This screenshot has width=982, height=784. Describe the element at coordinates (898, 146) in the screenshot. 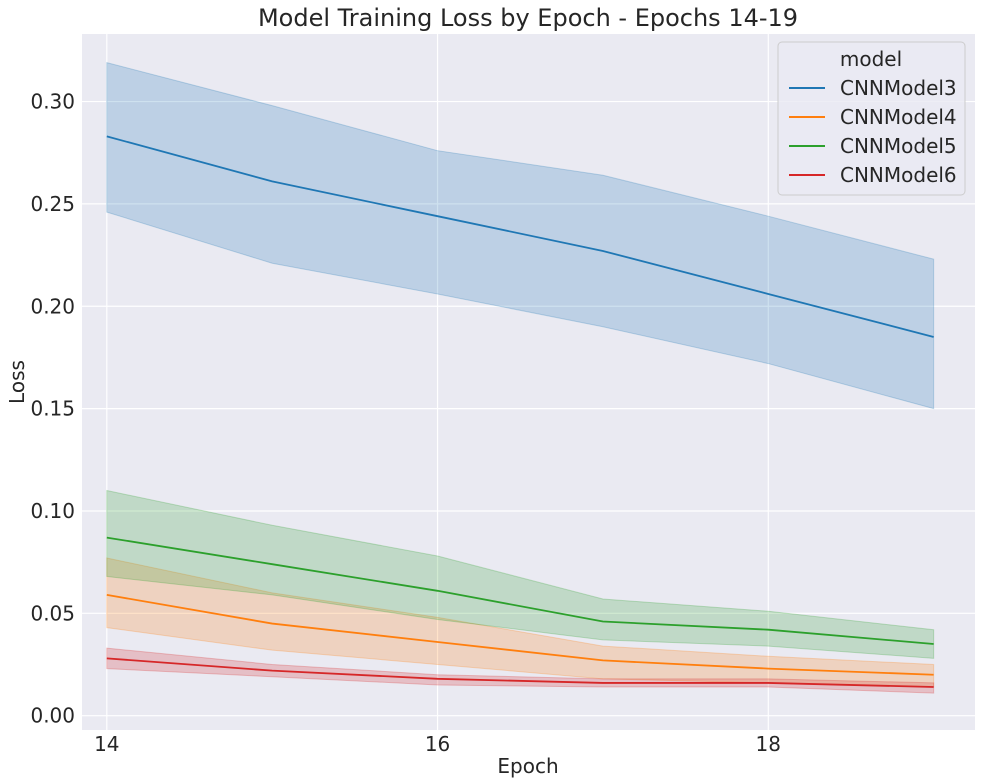

I see `legend-label-cnnmodel5: CNNModel5` at that location.